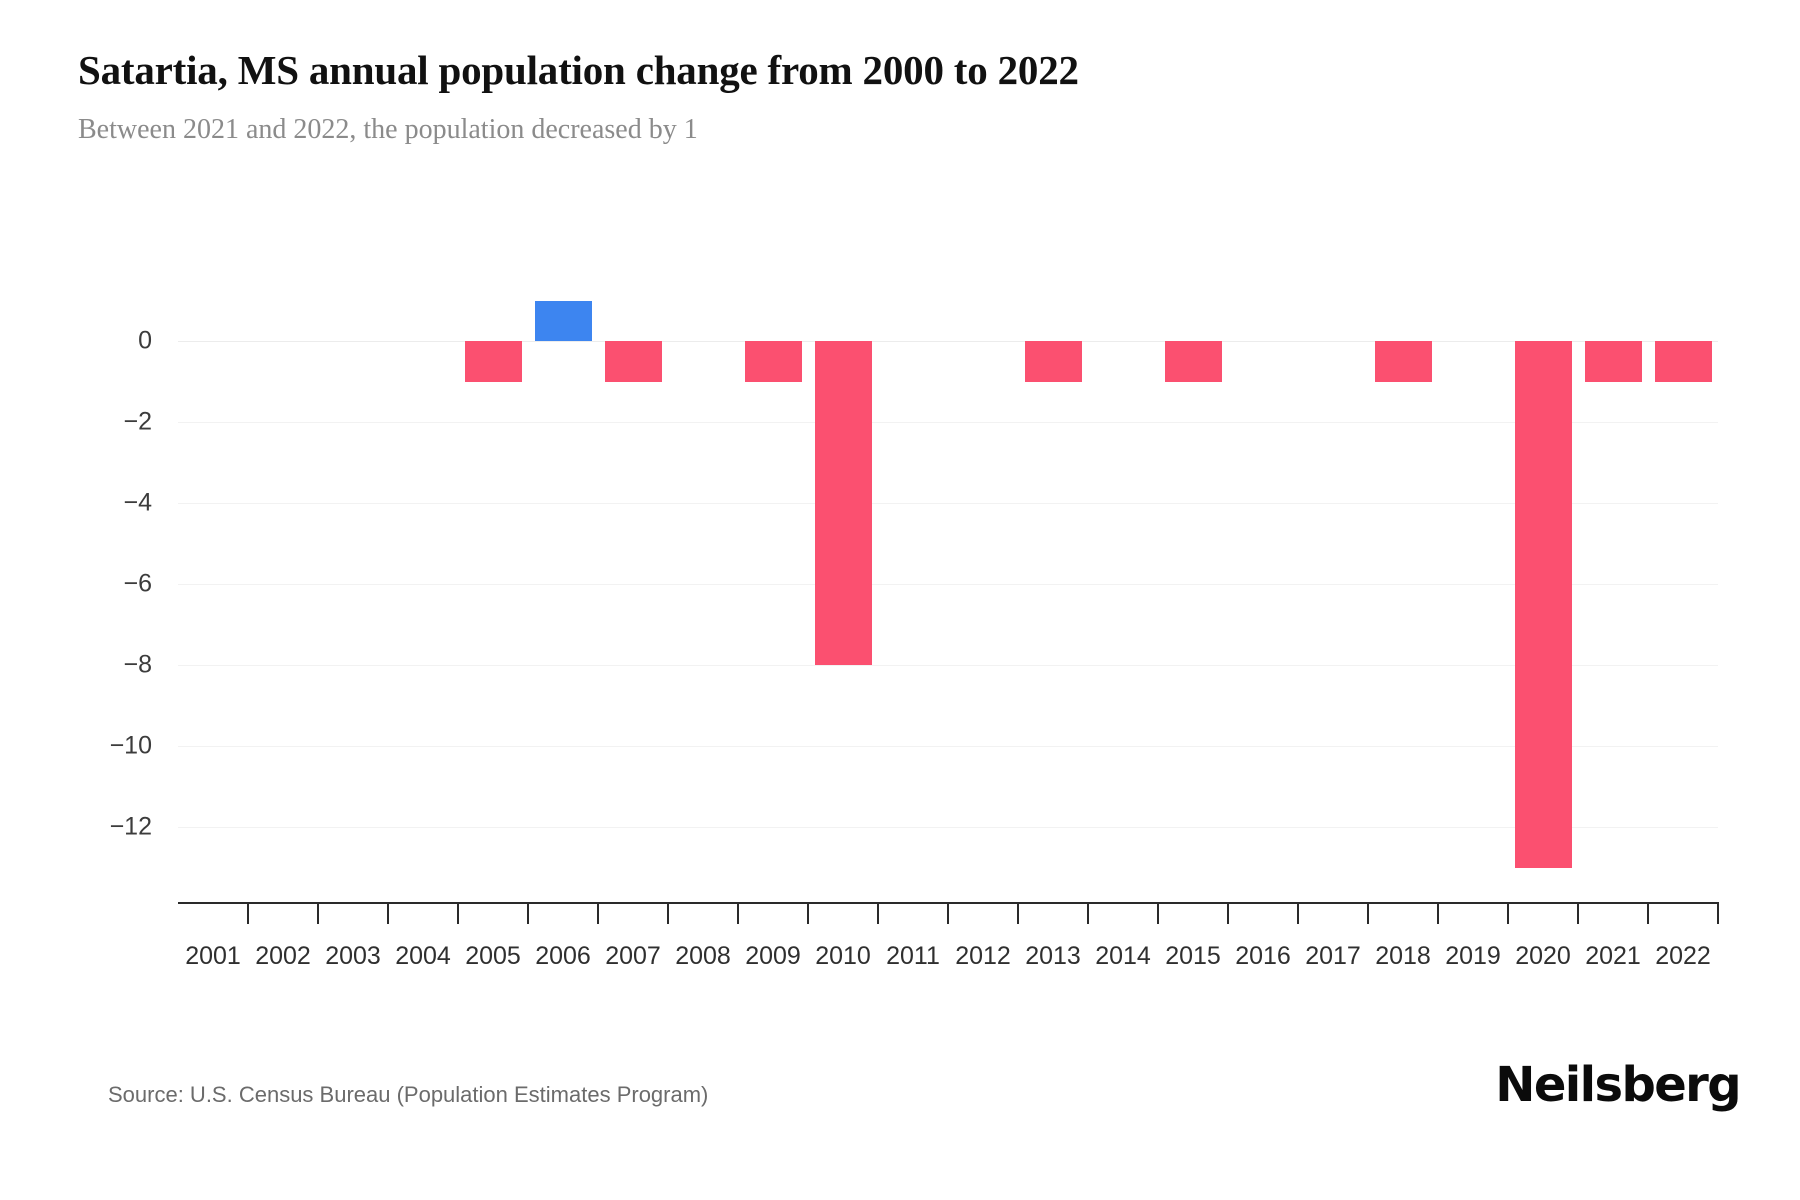 Image resolution: width=1800 pixels, height=1200 pixels. Describe the element at coordinates (1193, 361) in the screenshot. I see `bar-2015` at that location.